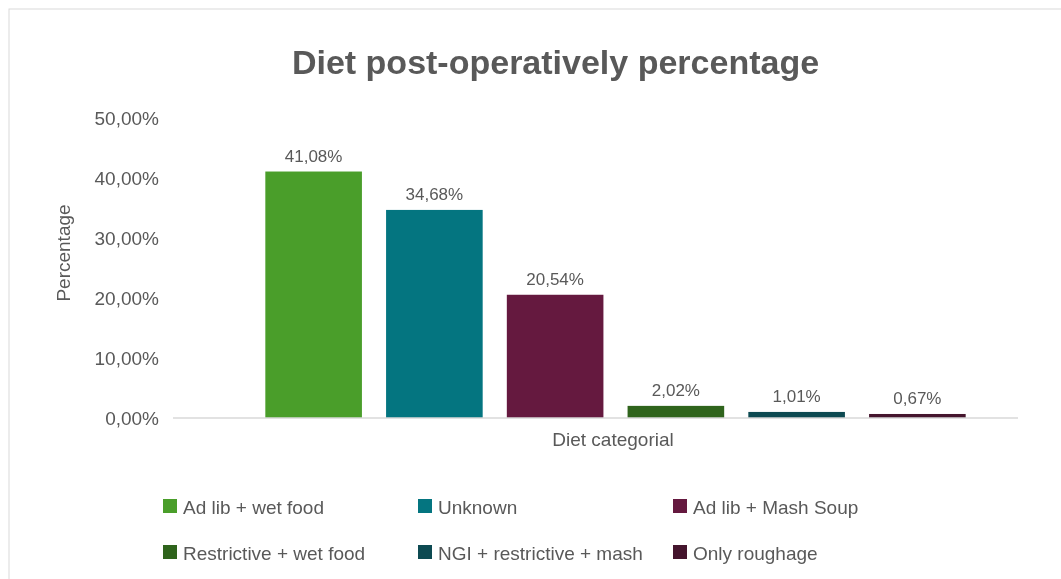 This screenshot has width=1061, height=579. Describe the element at coordinates (776, 507) in the screenshot. I see `legend-label: Ad lib + Mash Soup` at that location.